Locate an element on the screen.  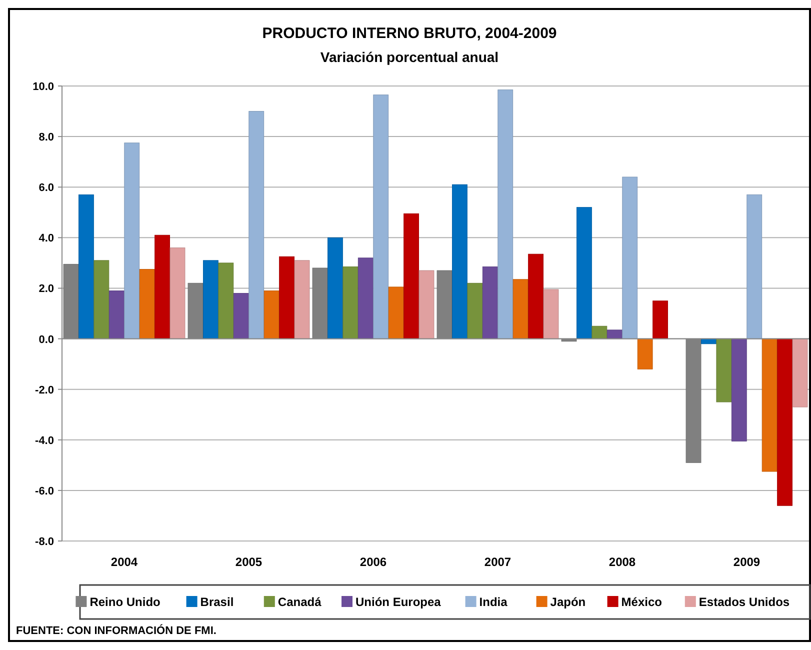
source-note: FUENTE: CON INFORMACIÓN DE FMI. is located at coordinates (116, 630).